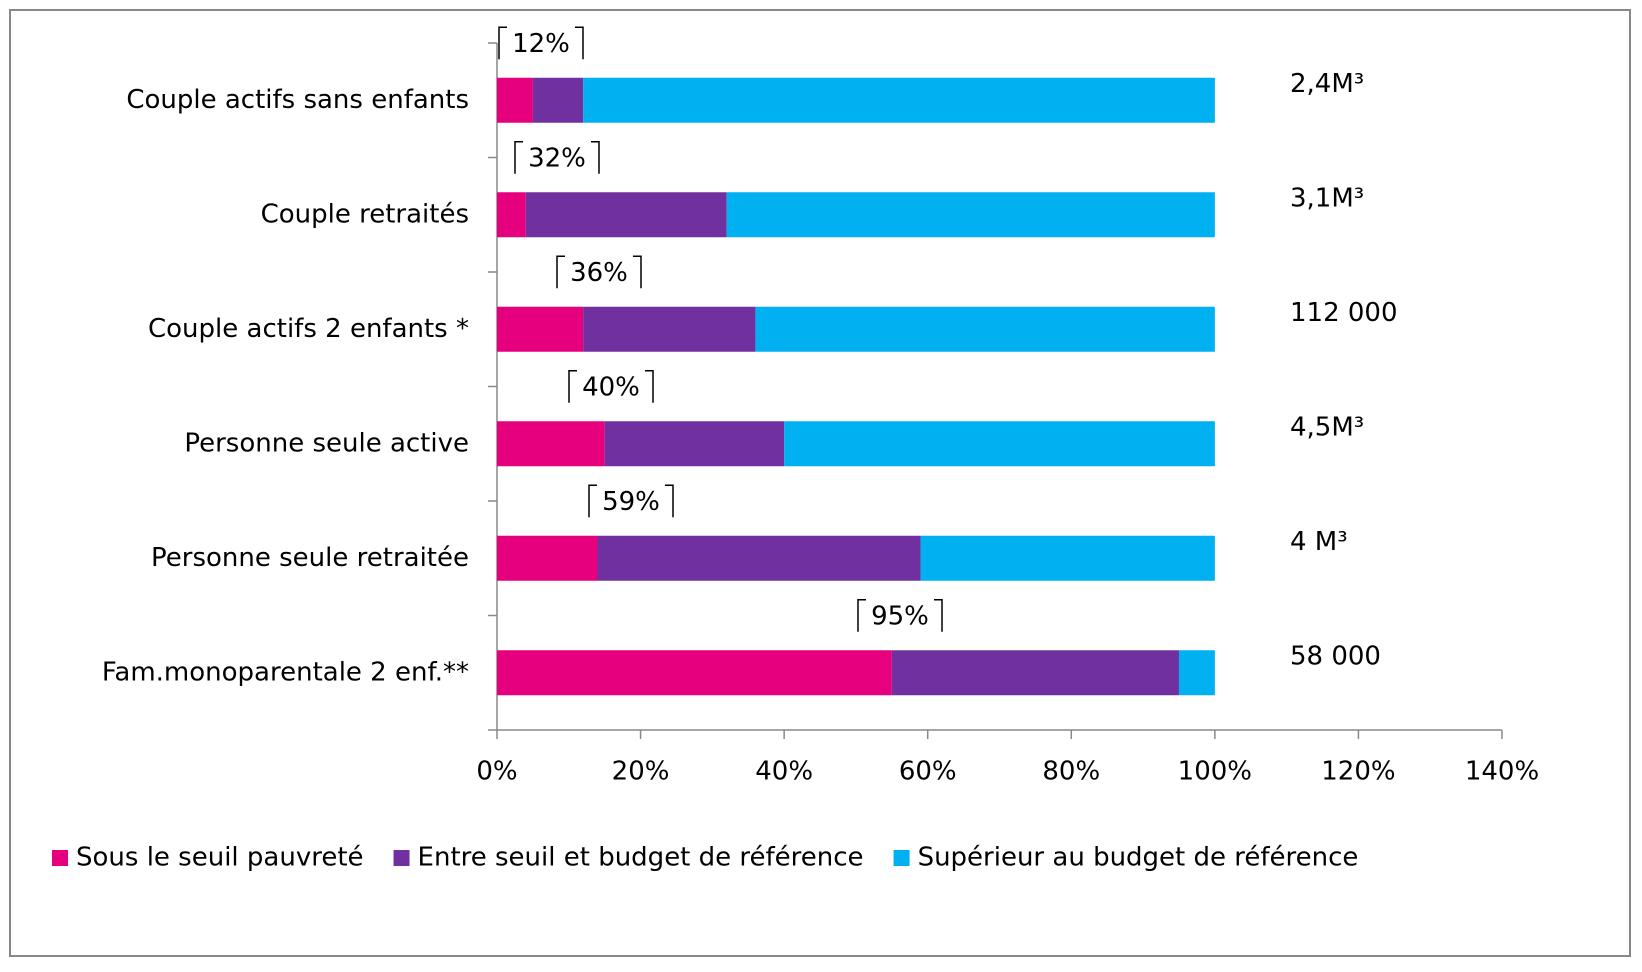  I want to click on right-label: 112 000, so click(1344, 313).